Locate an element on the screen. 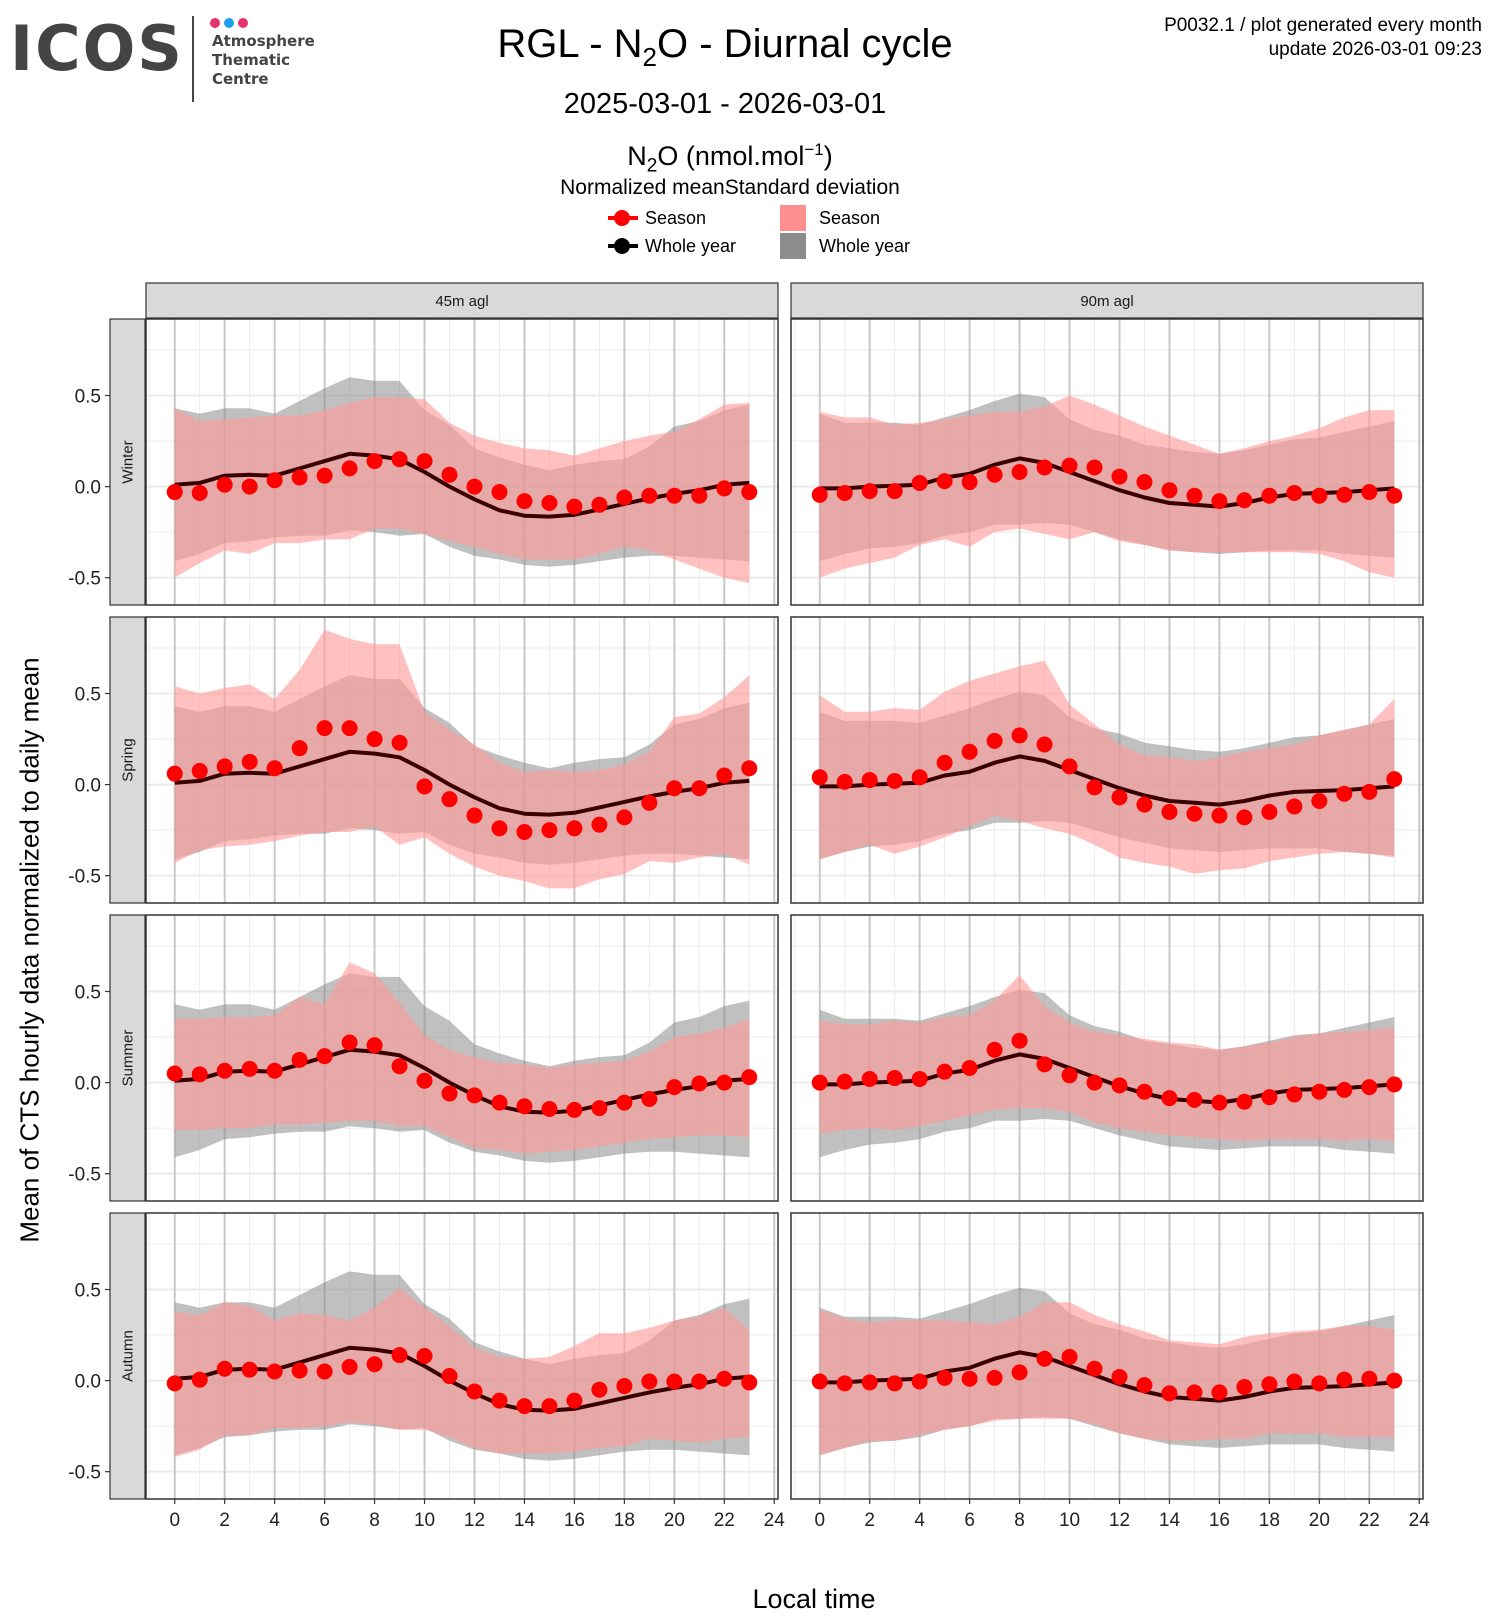 This screenshot has height=1620, width=1500. legend-item-year-mean: Whole year is located at coordinates (672, 246).